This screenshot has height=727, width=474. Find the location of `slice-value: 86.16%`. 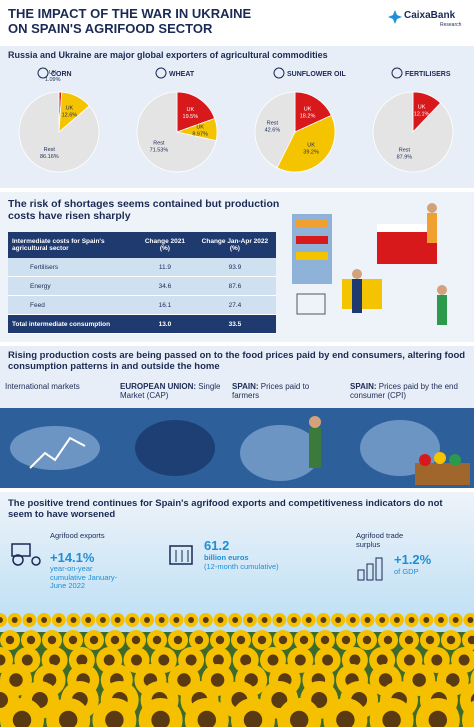

slice-value: 86.16% is located at coordinates (49, 157).